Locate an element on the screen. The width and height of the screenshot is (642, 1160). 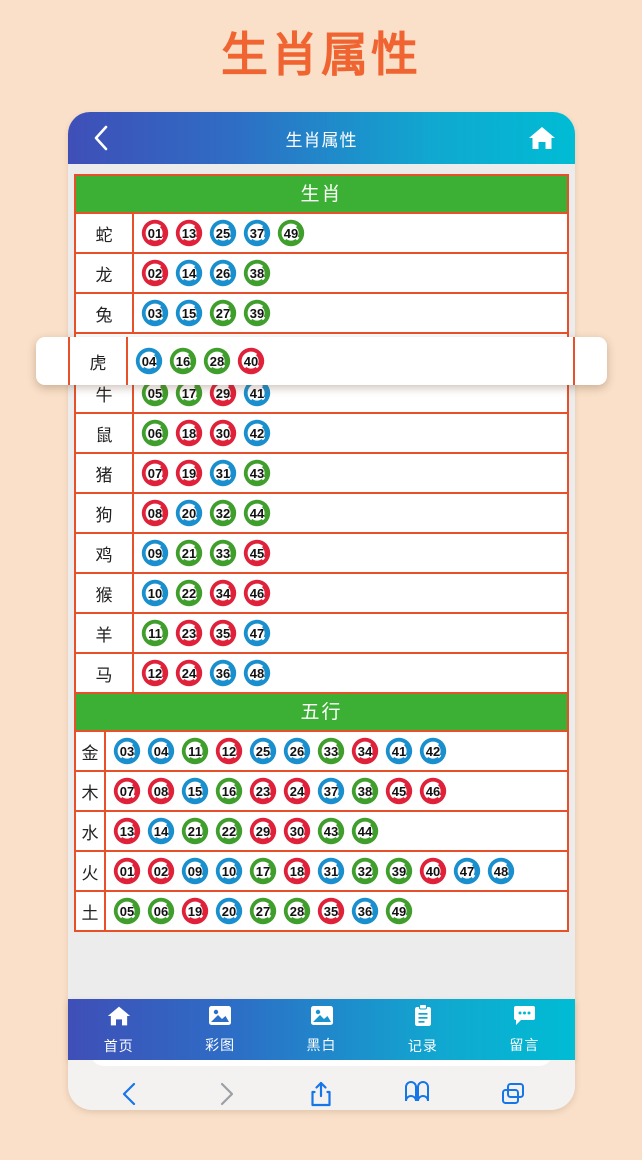
table-row: 兔 03 15 27 39 is located at coordinates (321, 314).